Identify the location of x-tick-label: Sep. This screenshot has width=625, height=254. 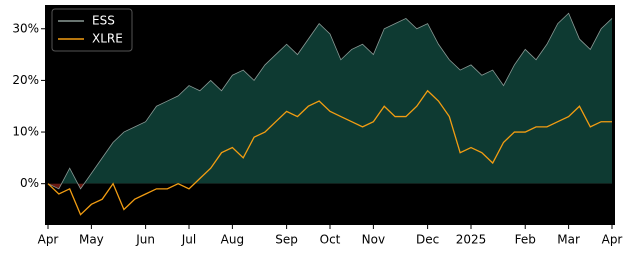
(286, 240).